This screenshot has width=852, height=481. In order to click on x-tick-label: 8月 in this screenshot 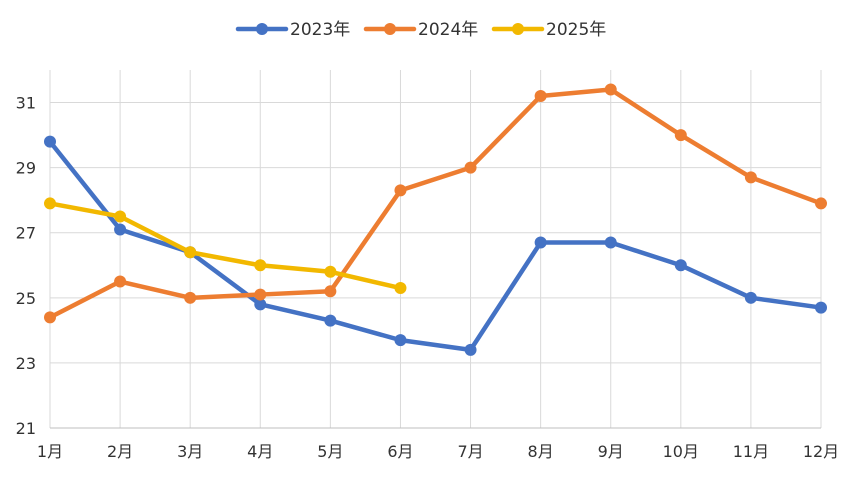, I will do `click(541, 451)`.